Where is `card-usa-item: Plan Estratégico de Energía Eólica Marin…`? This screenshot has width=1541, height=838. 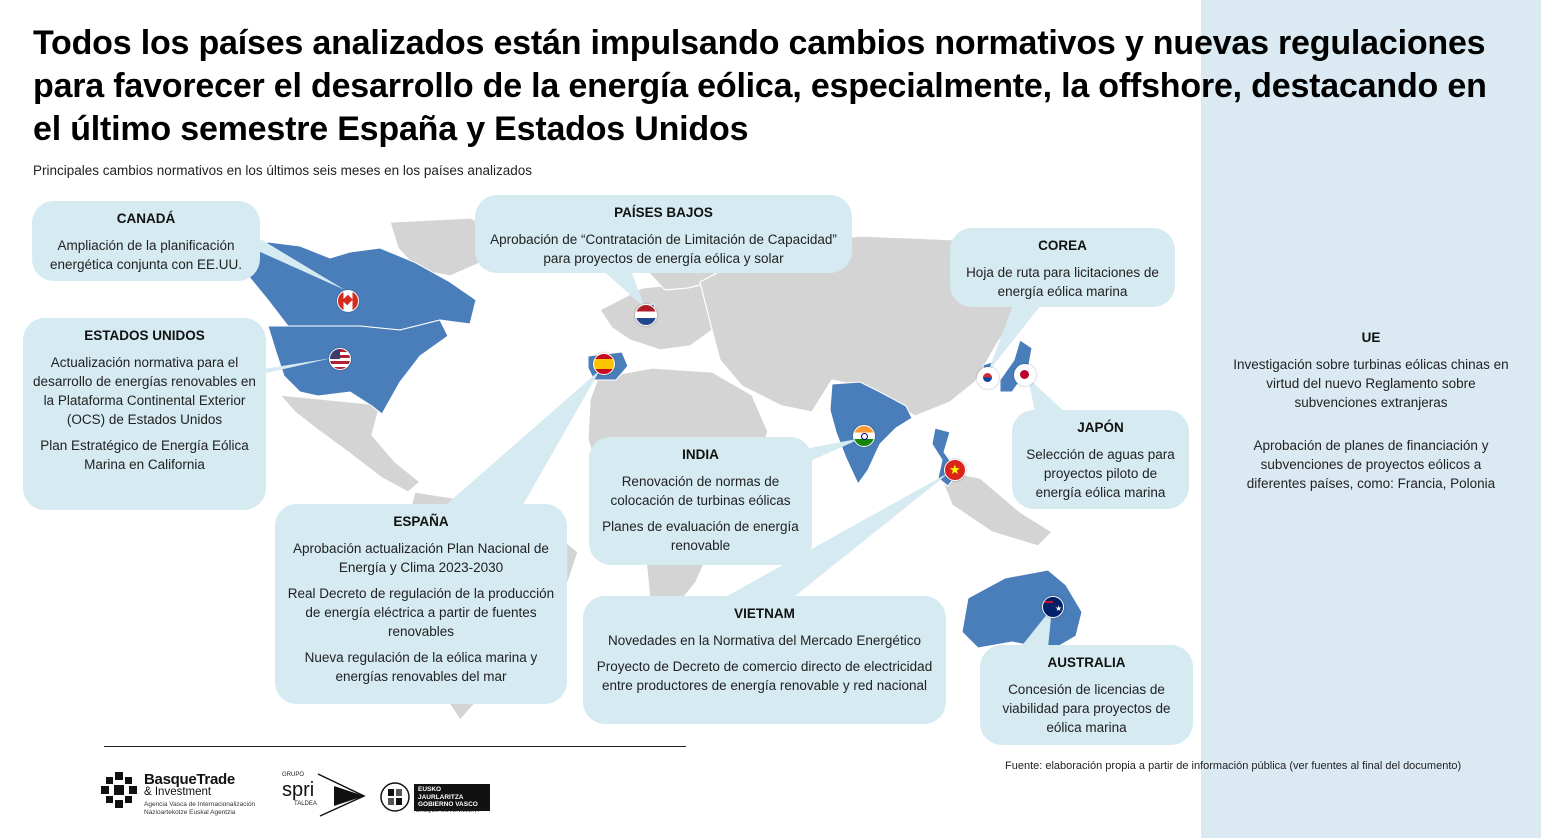 card-usa-item: Plan Estratégico de Energía Eólica Marin… is located at coordinates (144, 455).